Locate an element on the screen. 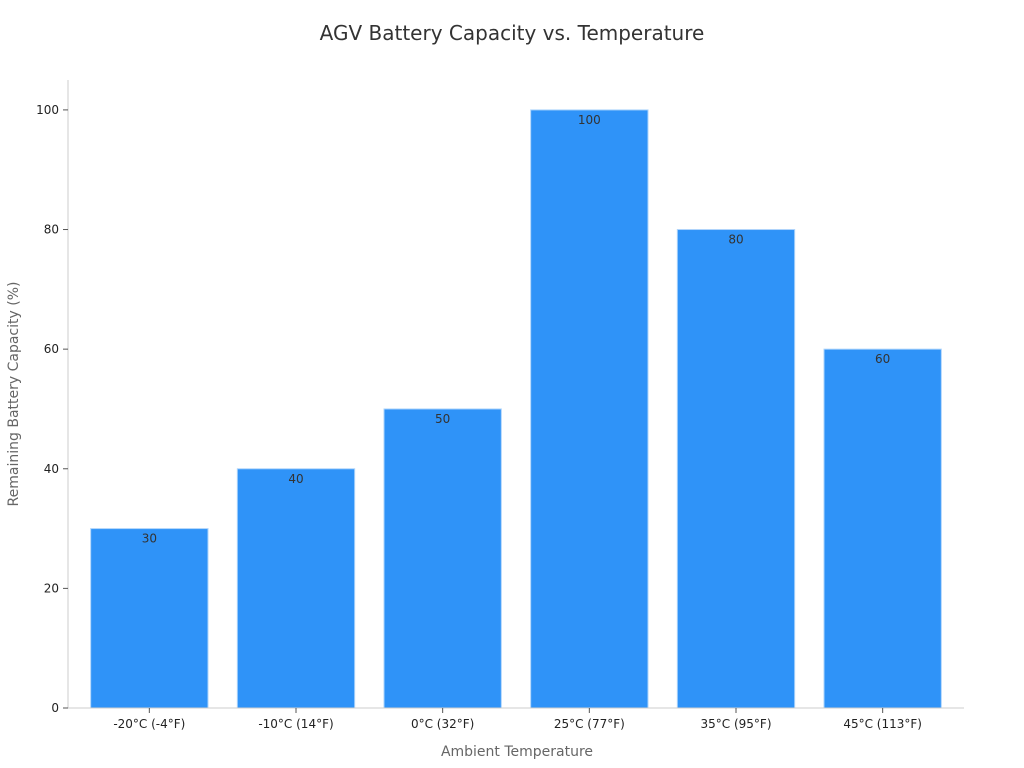 Image resolution: width=1024 pixels, height=768 pixels. y-tick-label: 0 is located at coordinates (55, 708).